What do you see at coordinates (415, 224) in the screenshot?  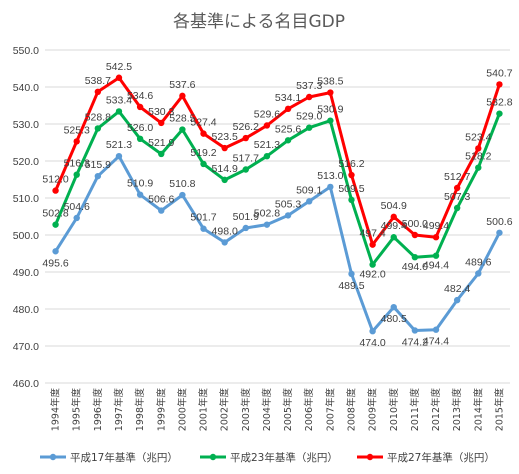 I see `data-label: 500.0` at bounding box center [415, 224].